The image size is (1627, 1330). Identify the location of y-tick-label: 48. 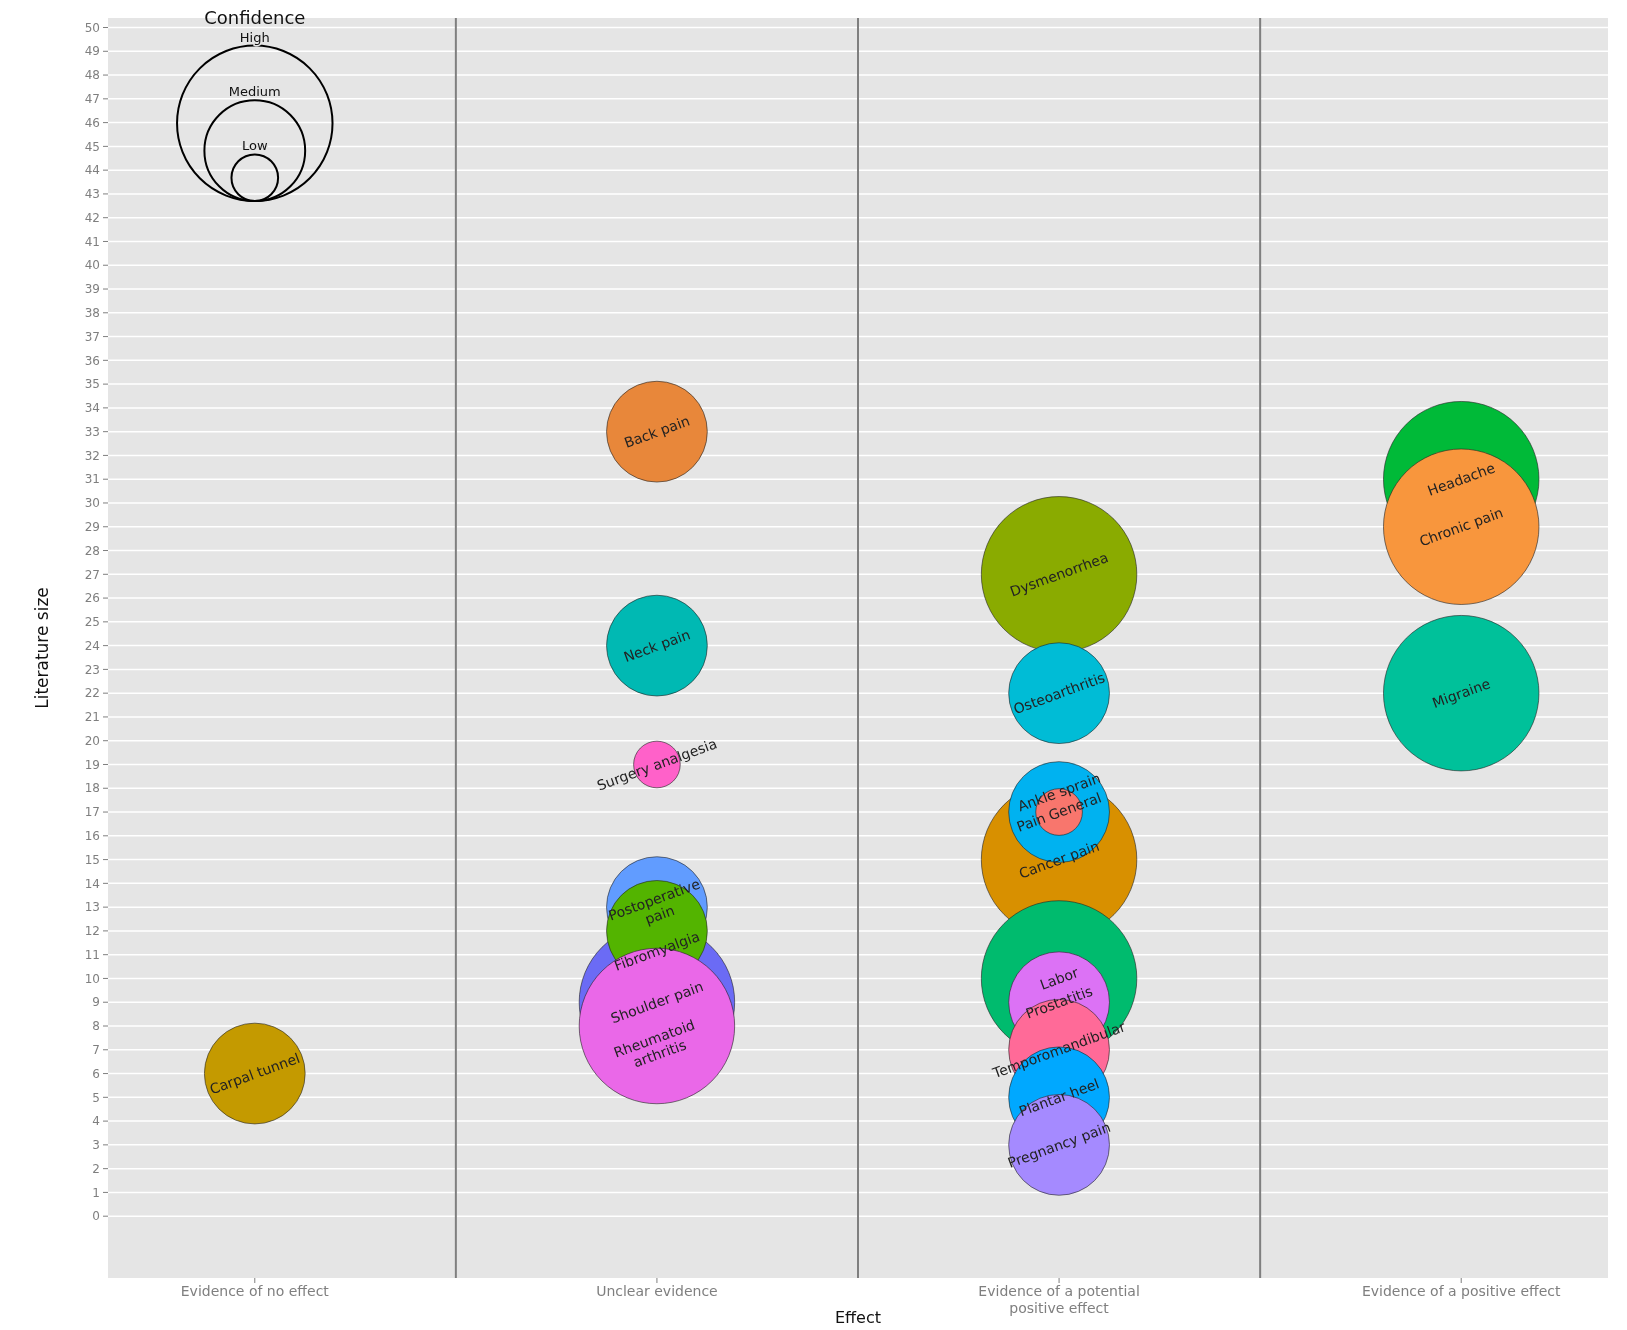
(92, 75).